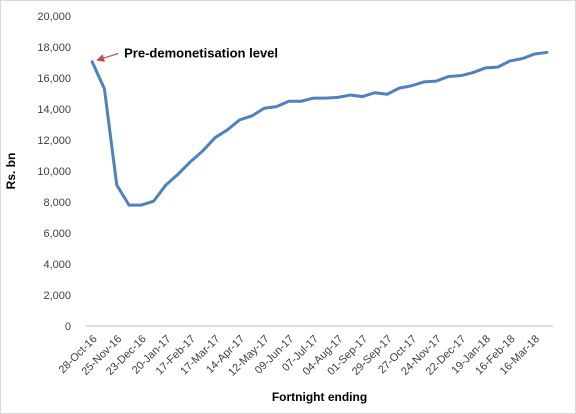 Image resolution: width=576 pixels, height=414 pixels. I want to click on y-tick-label: 18,000, so click(54, 48).